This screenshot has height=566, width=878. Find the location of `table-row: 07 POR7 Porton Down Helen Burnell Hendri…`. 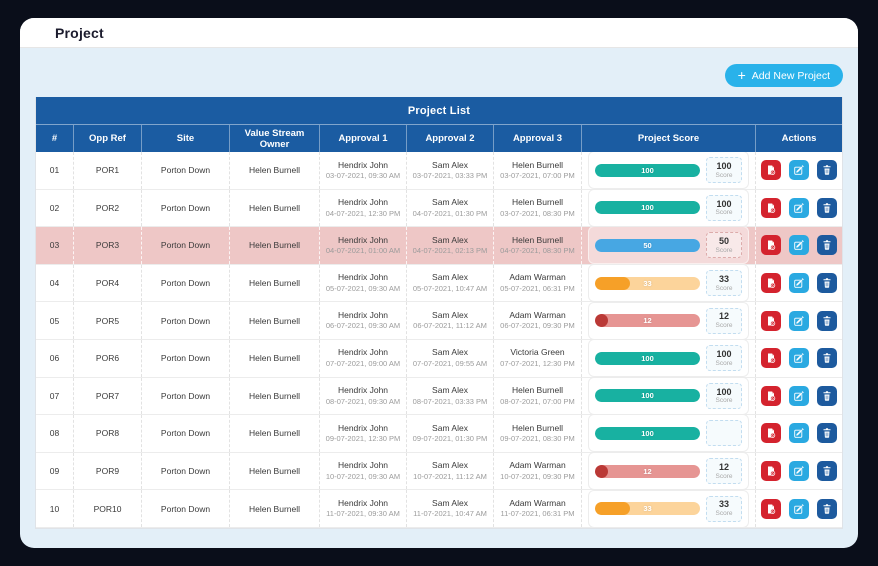

table-row: 07 POR7 Porton Down Helen Burnell Hendri… is located at coordinates (439, 396).